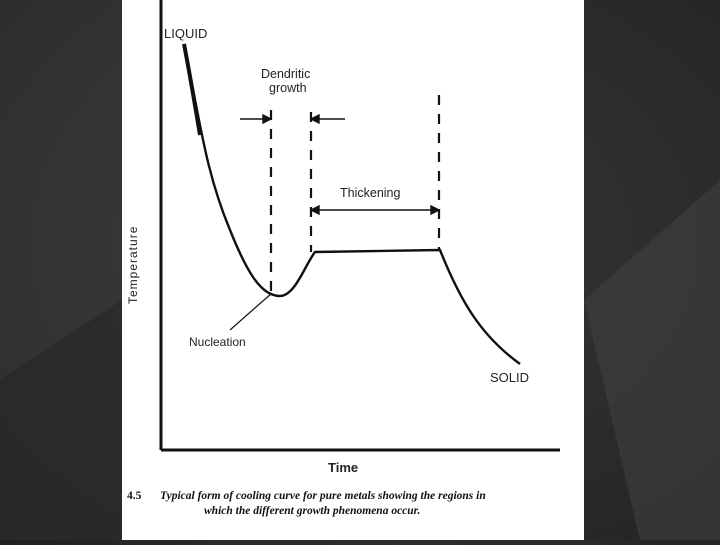  Describe the element at coordinates (217, 342) in the screenshot. I see `nucleation-label: Nucleation` at that location.